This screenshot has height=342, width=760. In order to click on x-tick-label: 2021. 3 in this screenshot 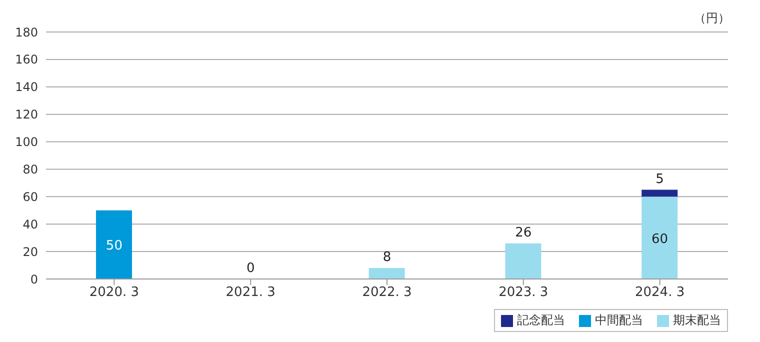, I will do `click(251, 292)`.